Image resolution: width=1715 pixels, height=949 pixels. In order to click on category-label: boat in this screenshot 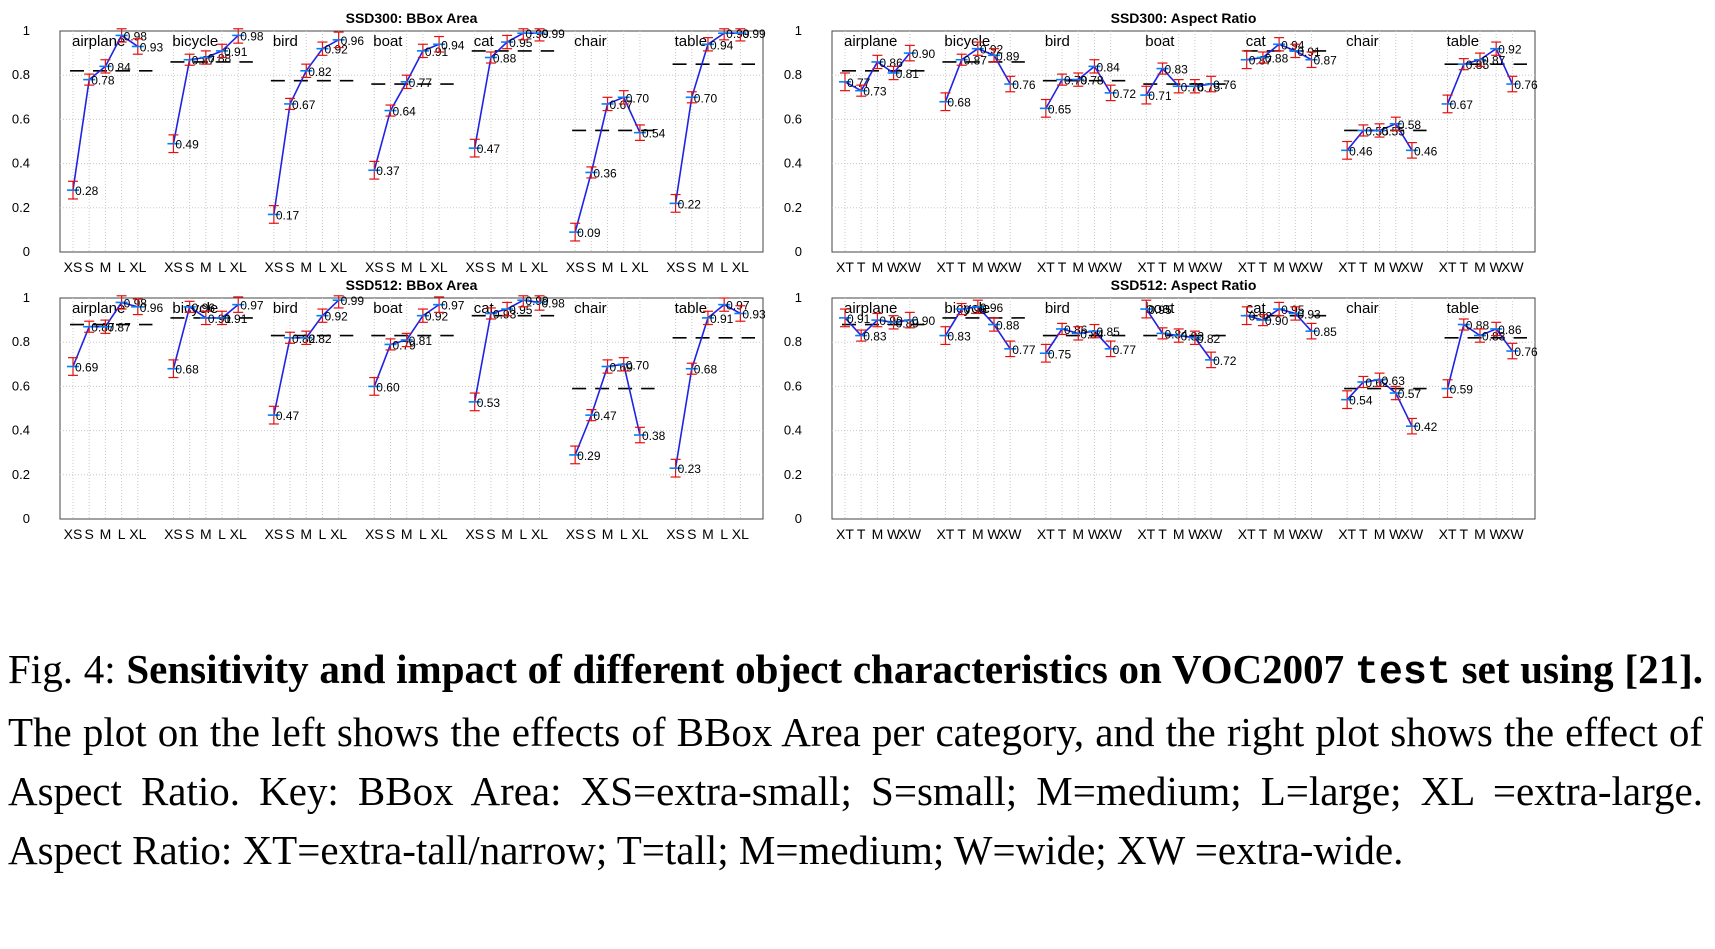, I will do `click(1160, 308)`.